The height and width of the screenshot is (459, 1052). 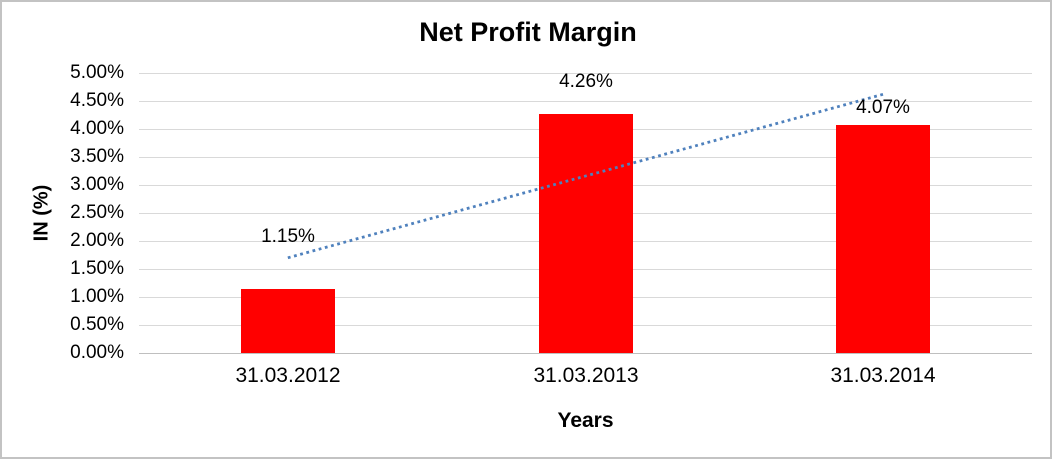 I want to click on x-axis-line, so click(x=585, y=353).